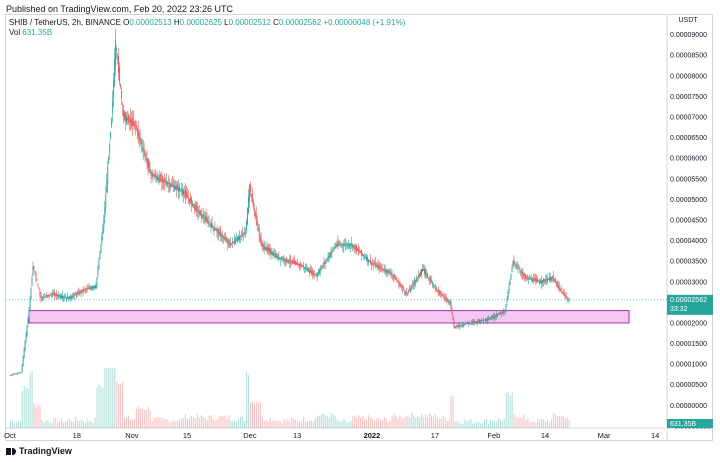  Describe the element at coordinates (690, 304) in the screenshot. I see `current-price-badge` at that location.